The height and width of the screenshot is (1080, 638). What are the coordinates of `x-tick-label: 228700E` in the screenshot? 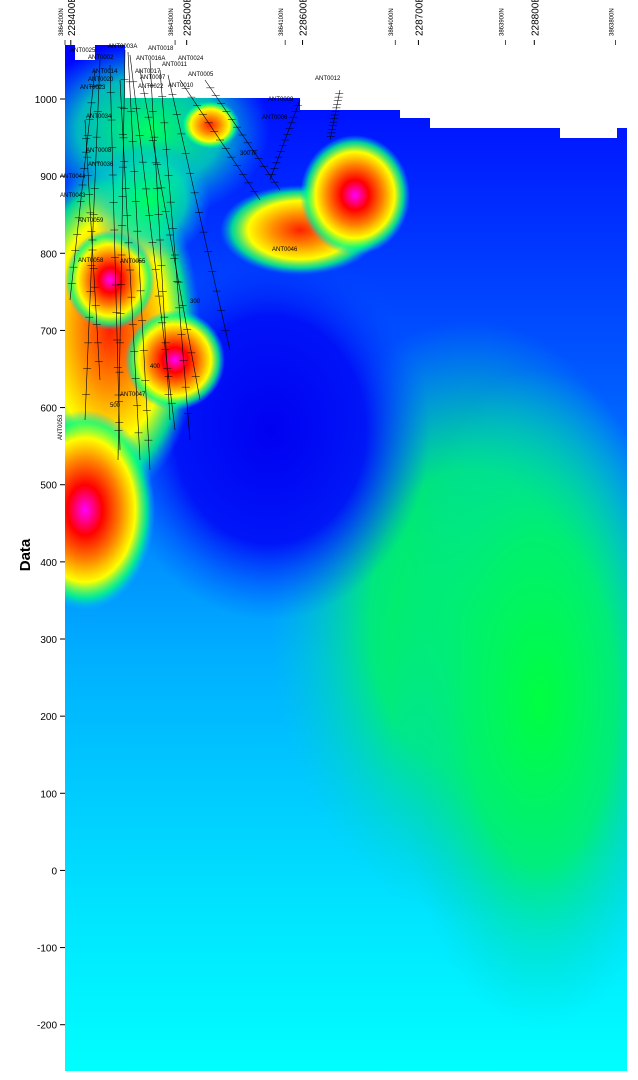 It's located at (419, 18).